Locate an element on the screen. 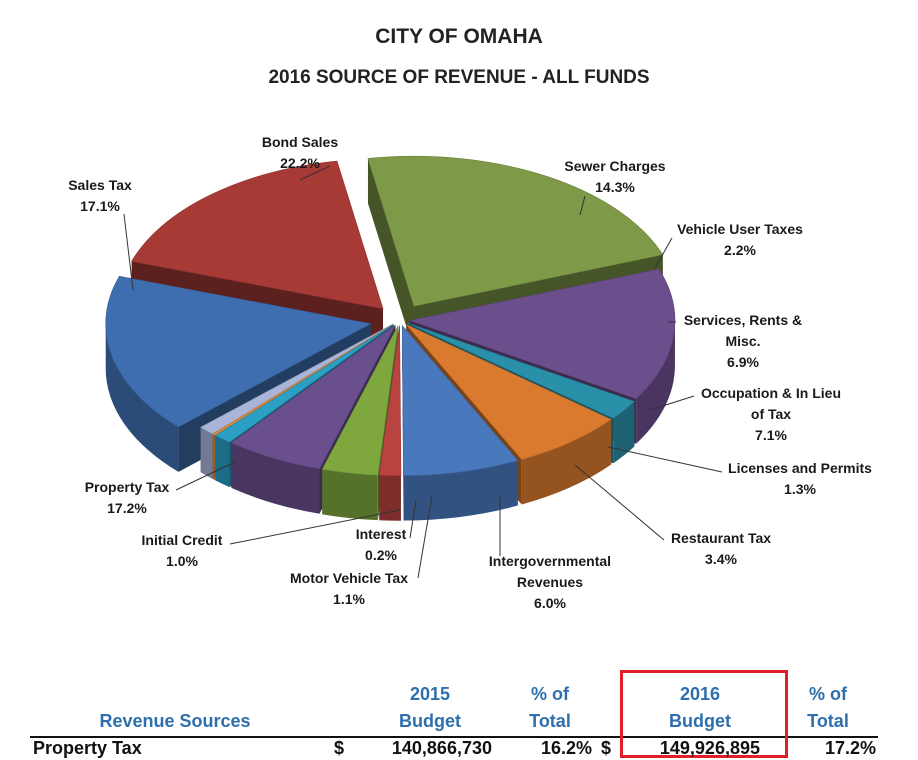  slice-label-sales-tax: Sales Tax 17.1% is located at coordinates (100, 195).